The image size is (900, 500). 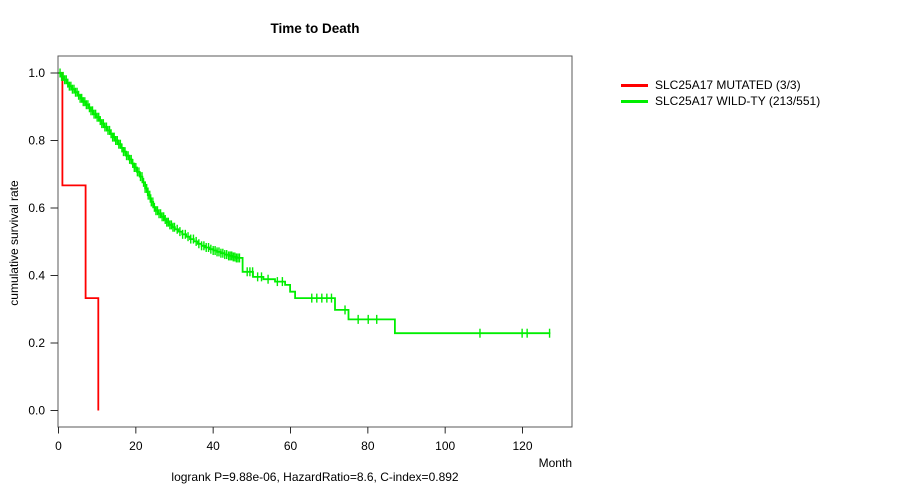 What do you see at coordinates (445, 446) in the screenshot?
I see `svg-text: 100` at bounding box center [445, 446].